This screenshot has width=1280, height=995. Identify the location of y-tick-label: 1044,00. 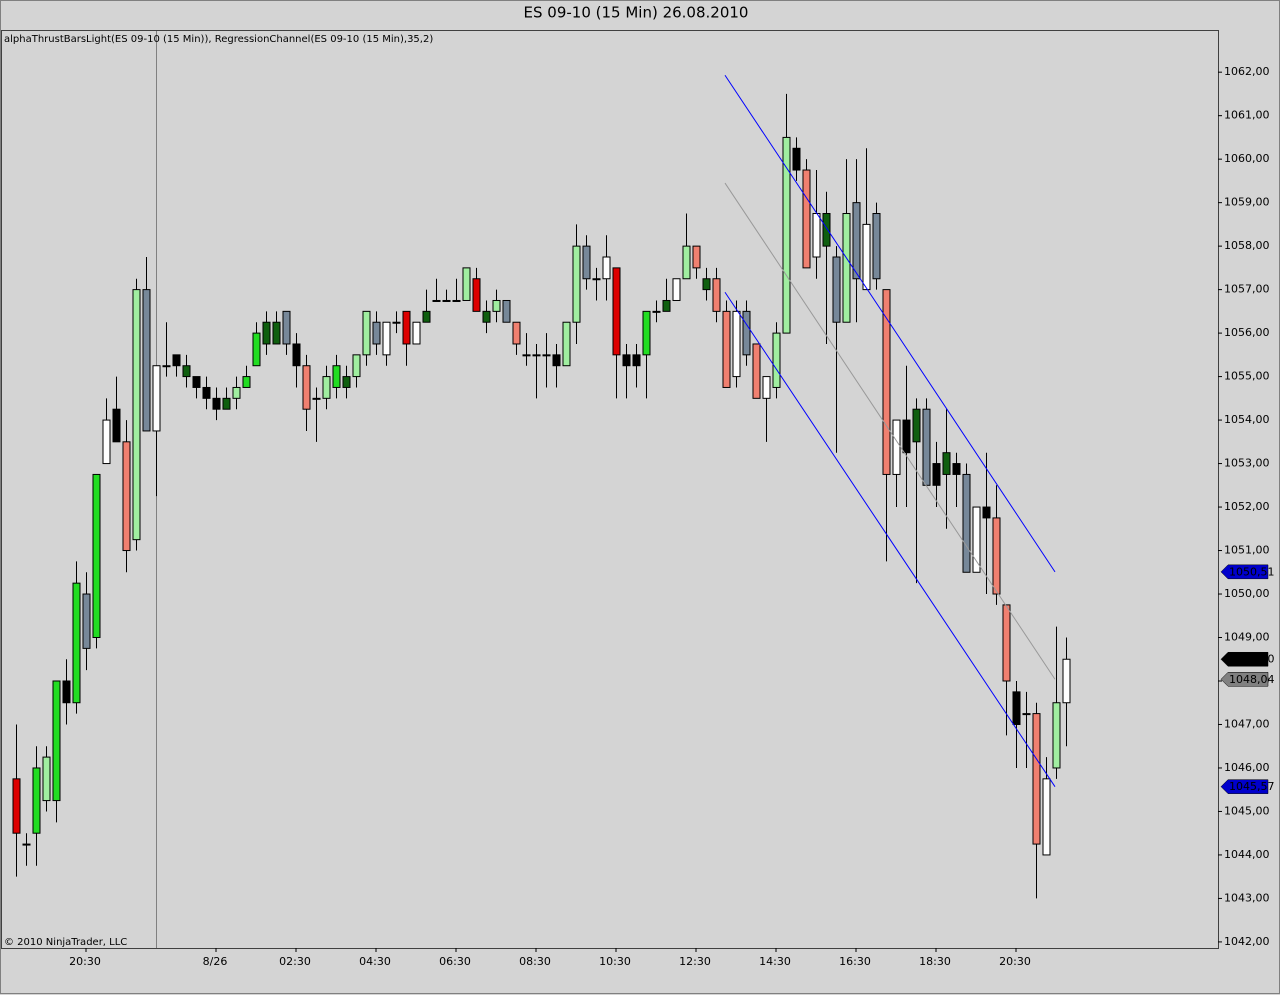
(1247, 854).